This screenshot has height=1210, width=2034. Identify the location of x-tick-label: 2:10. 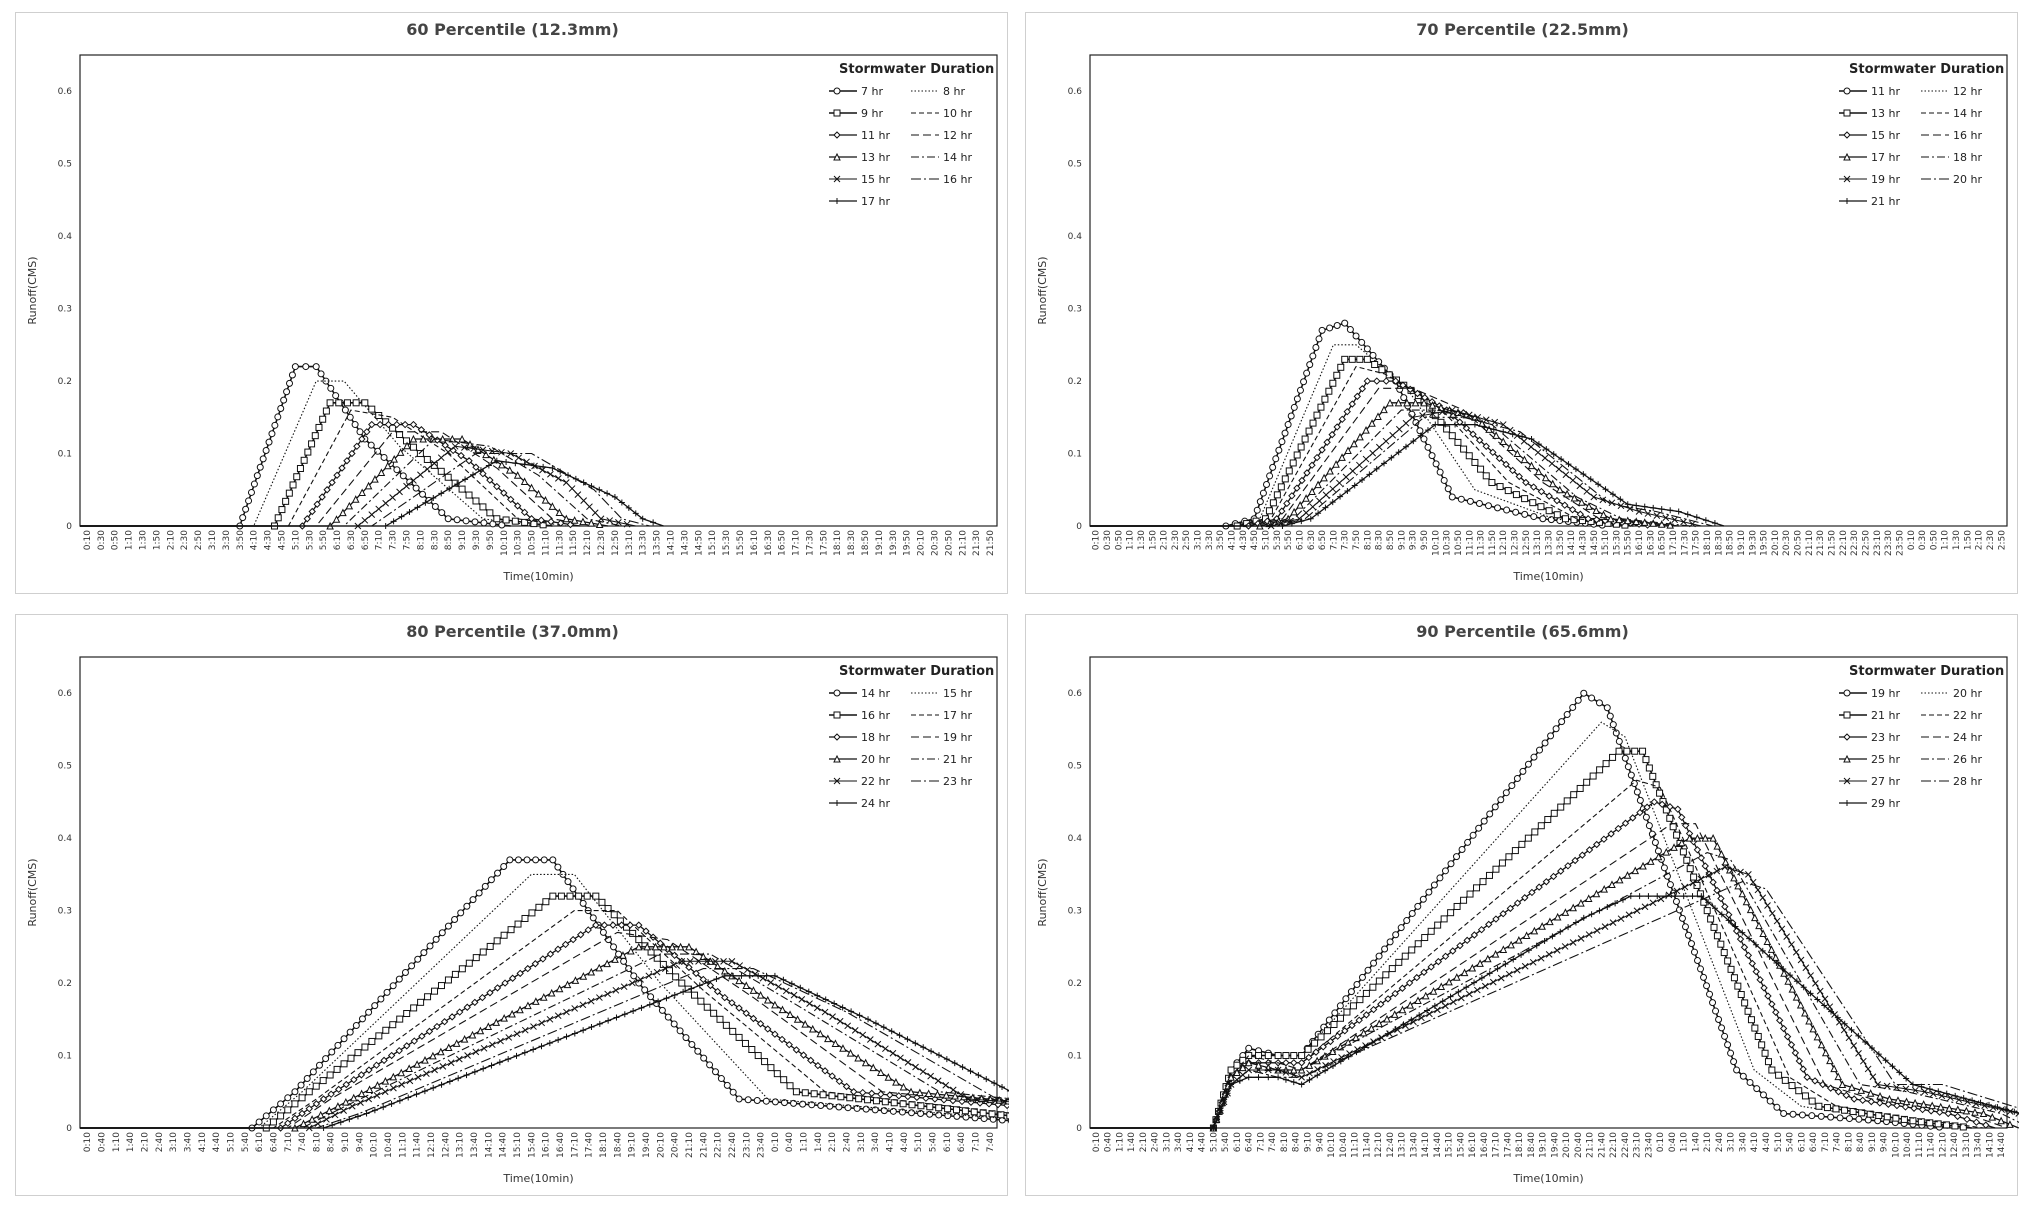
(833, 1142).